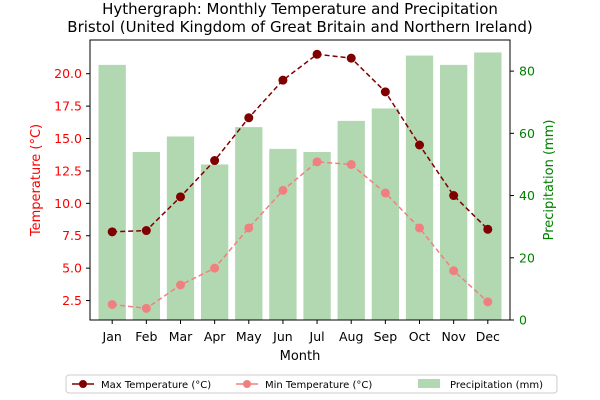 This screenshot has width=600, height=400. What do you see at coordinates (488, 186) in the screenshot?
I see `precip-bar-dec` at bounding box center [488, 186].